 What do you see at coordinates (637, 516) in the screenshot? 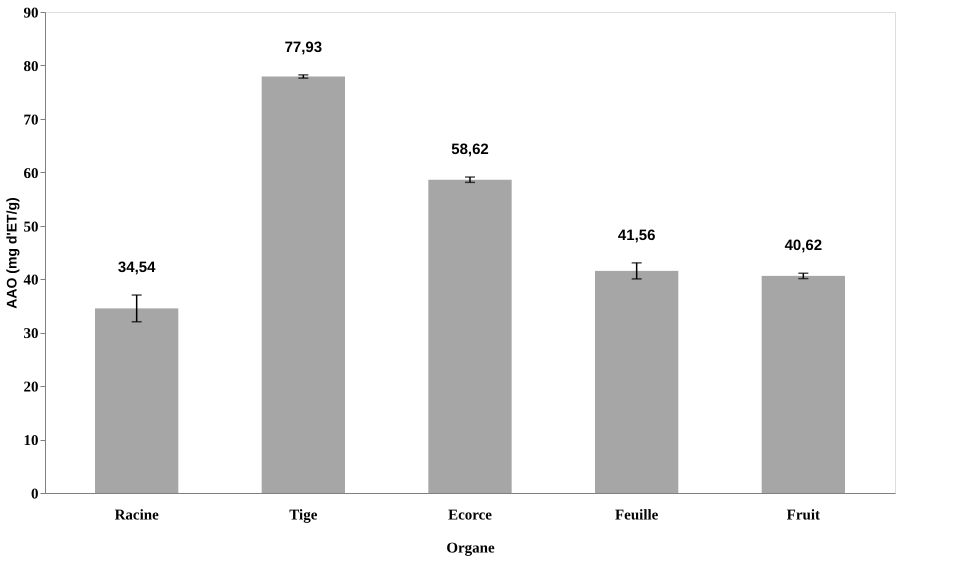
I see `x-tick-label: Feuille` at bounding box center [637, 516].